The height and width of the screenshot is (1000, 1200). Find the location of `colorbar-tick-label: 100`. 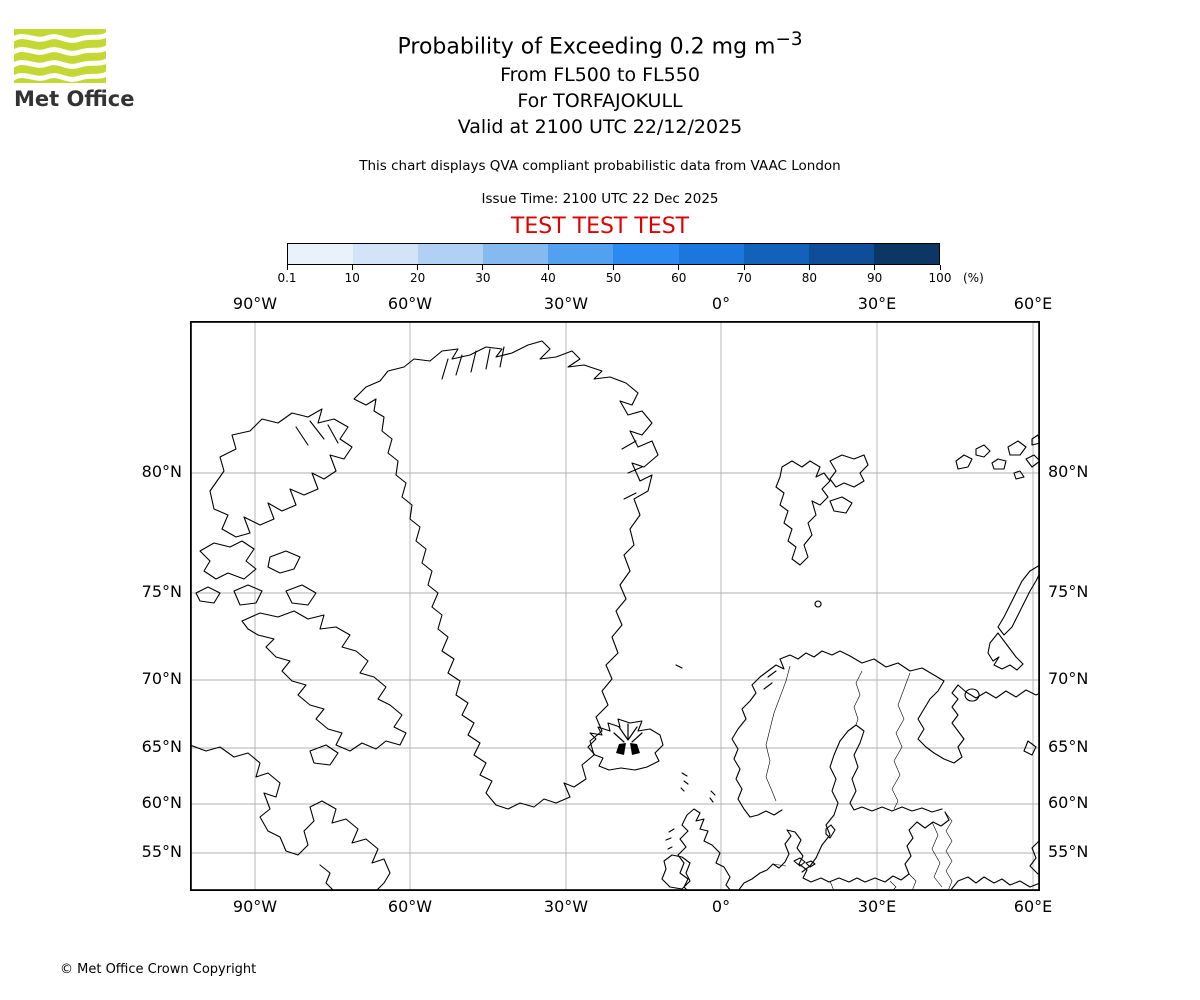

colorbar-tick-label: 100 is located at coordinates (940, 278).